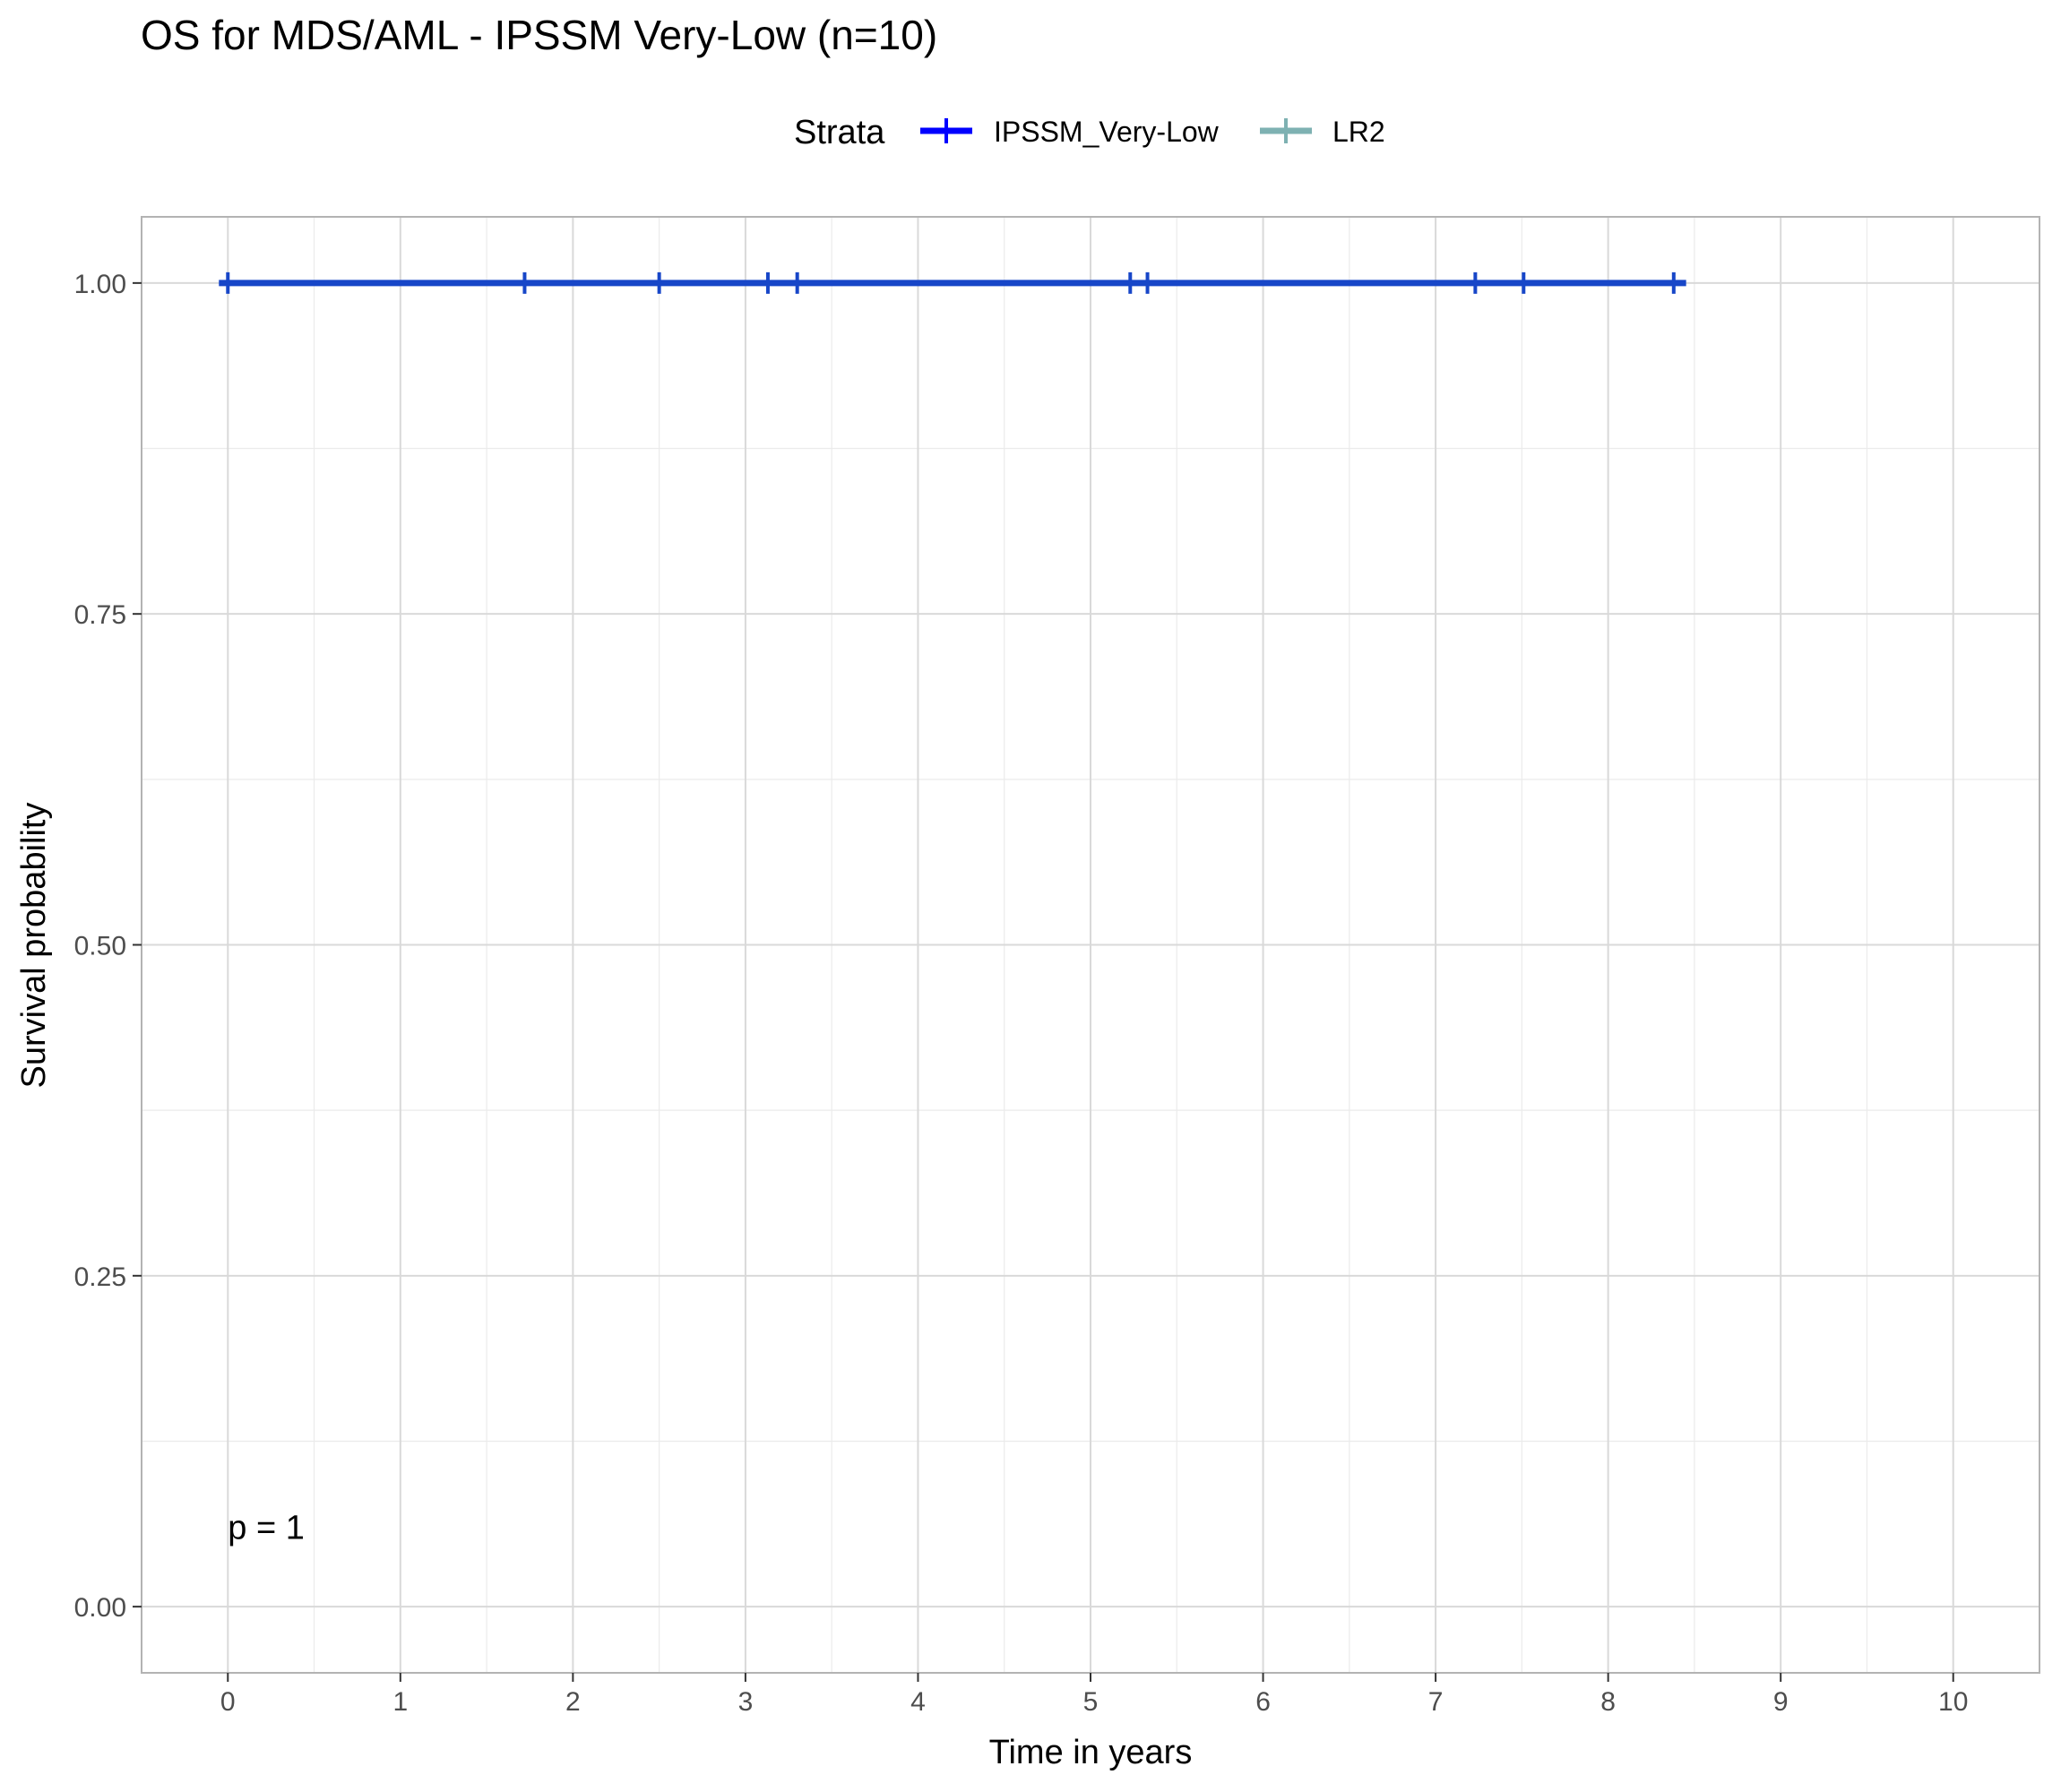  I want to click on y-tick-label: 0.25, so click(100, 1277).